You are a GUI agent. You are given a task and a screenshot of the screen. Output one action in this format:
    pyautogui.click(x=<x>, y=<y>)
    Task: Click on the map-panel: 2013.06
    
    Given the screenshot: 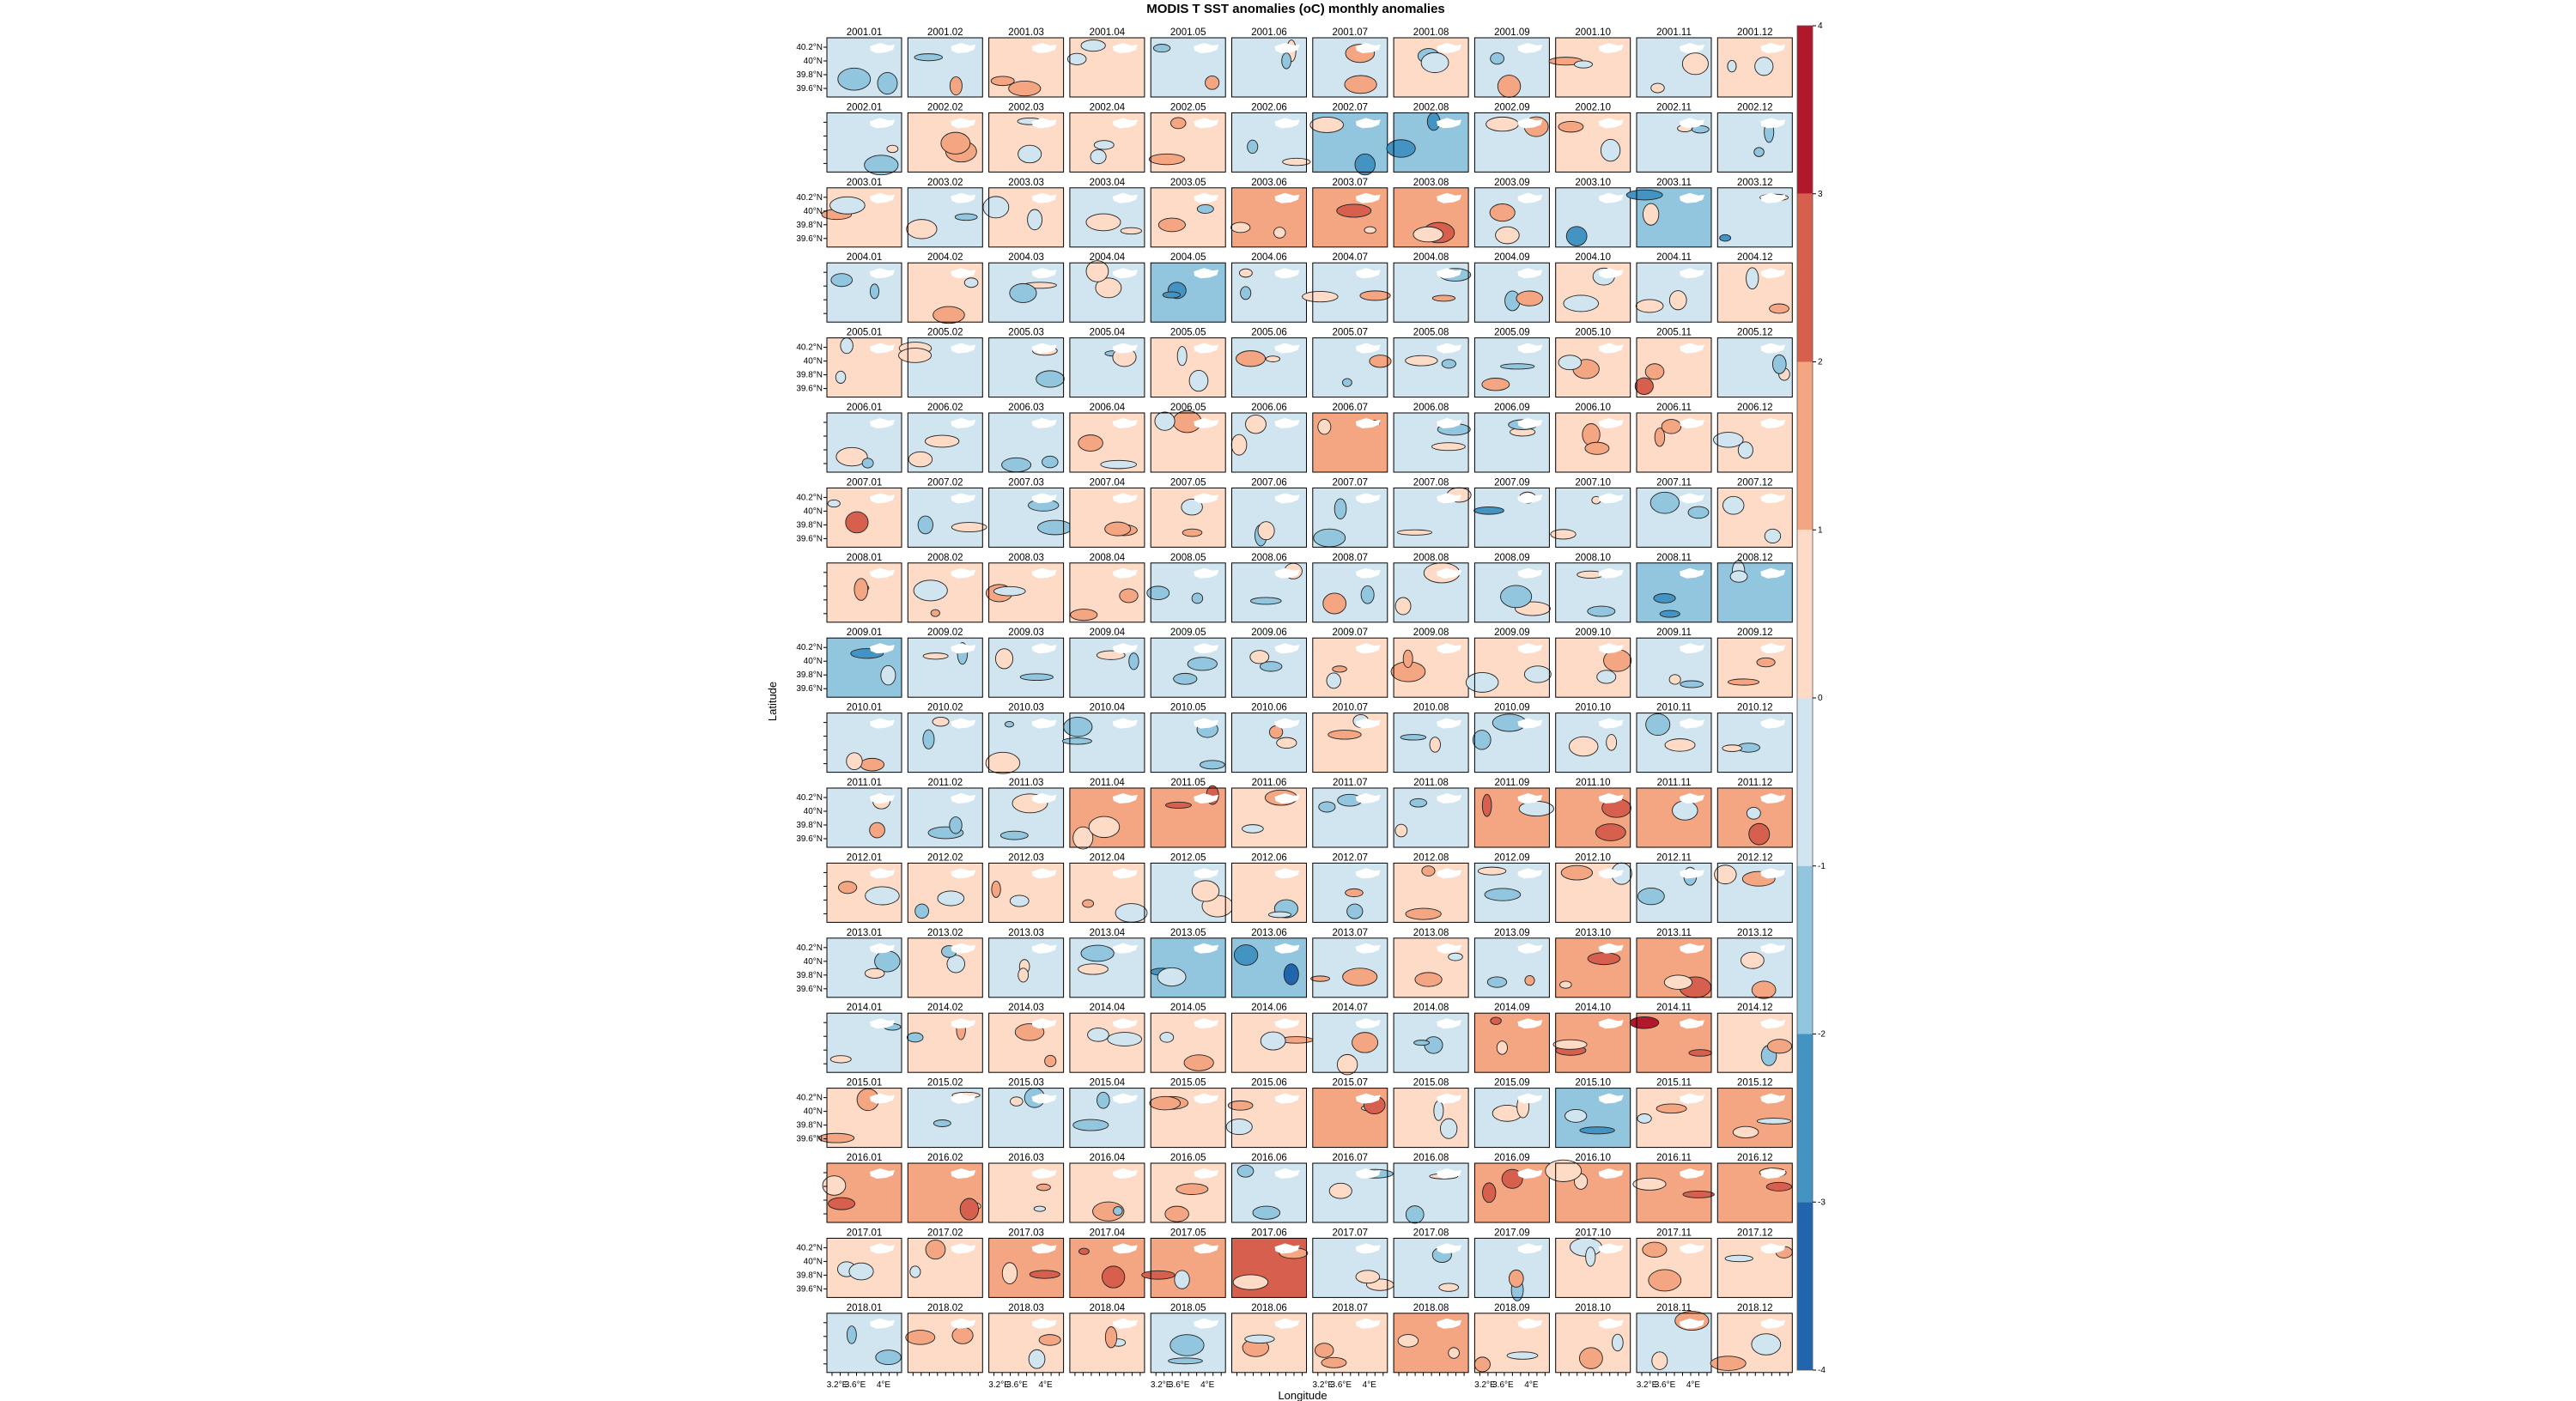 What is the action you would take?
    pyautogui.click(x=1269, y=963)
    